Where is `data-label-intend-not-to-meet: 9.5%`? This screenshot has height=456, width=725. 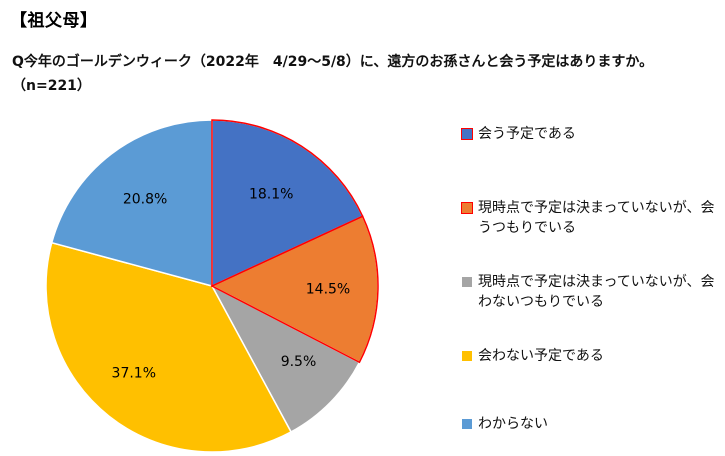
data-label-intend-not-to-meet: 9.5% is located at coordinates (299, 362).